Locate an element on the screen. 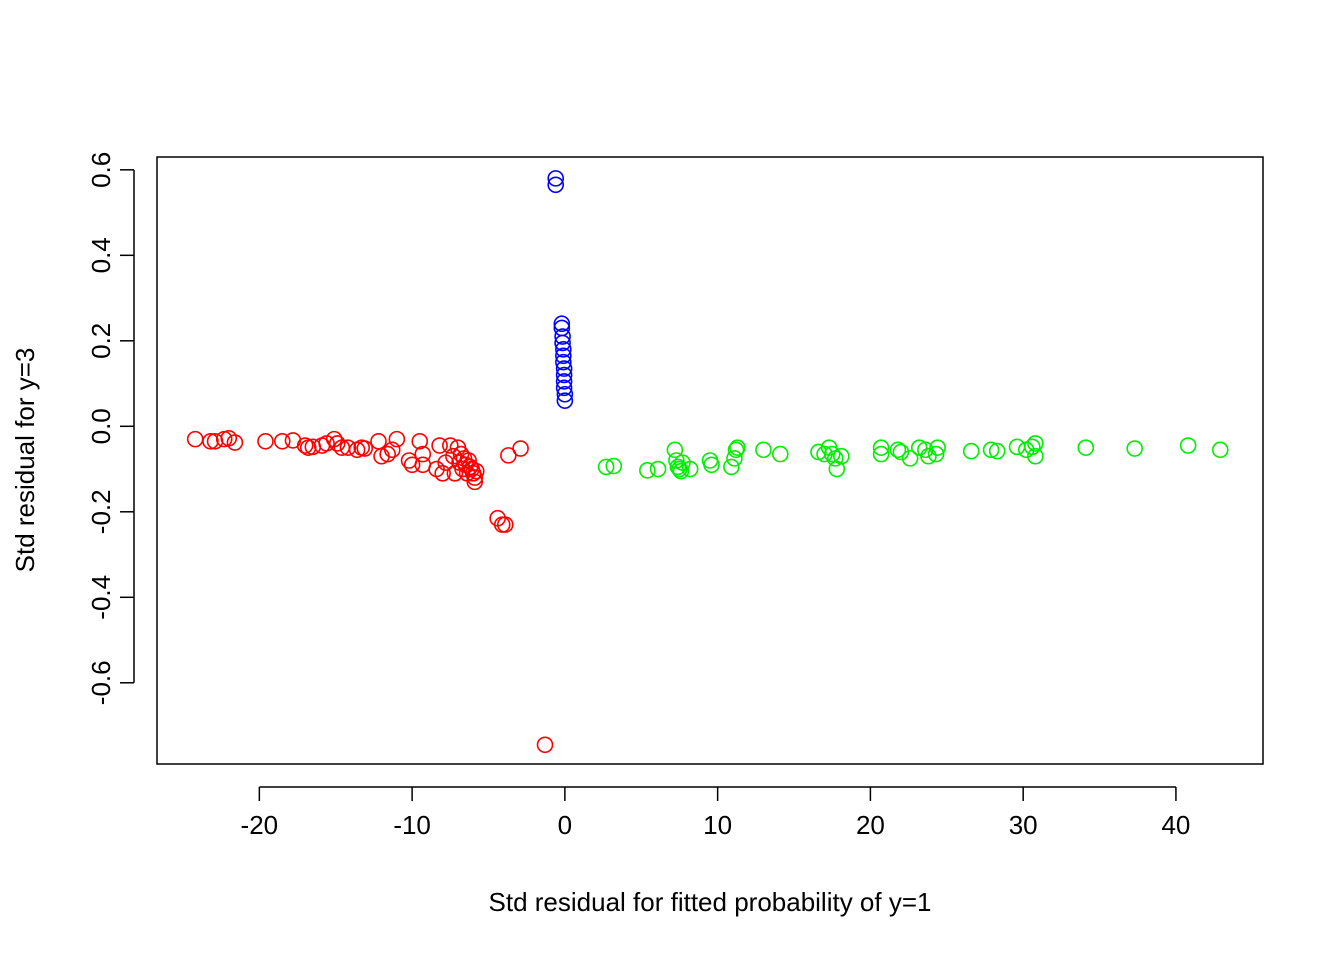  y-tick-label: 0.6 is located at coordinates (101, 170).